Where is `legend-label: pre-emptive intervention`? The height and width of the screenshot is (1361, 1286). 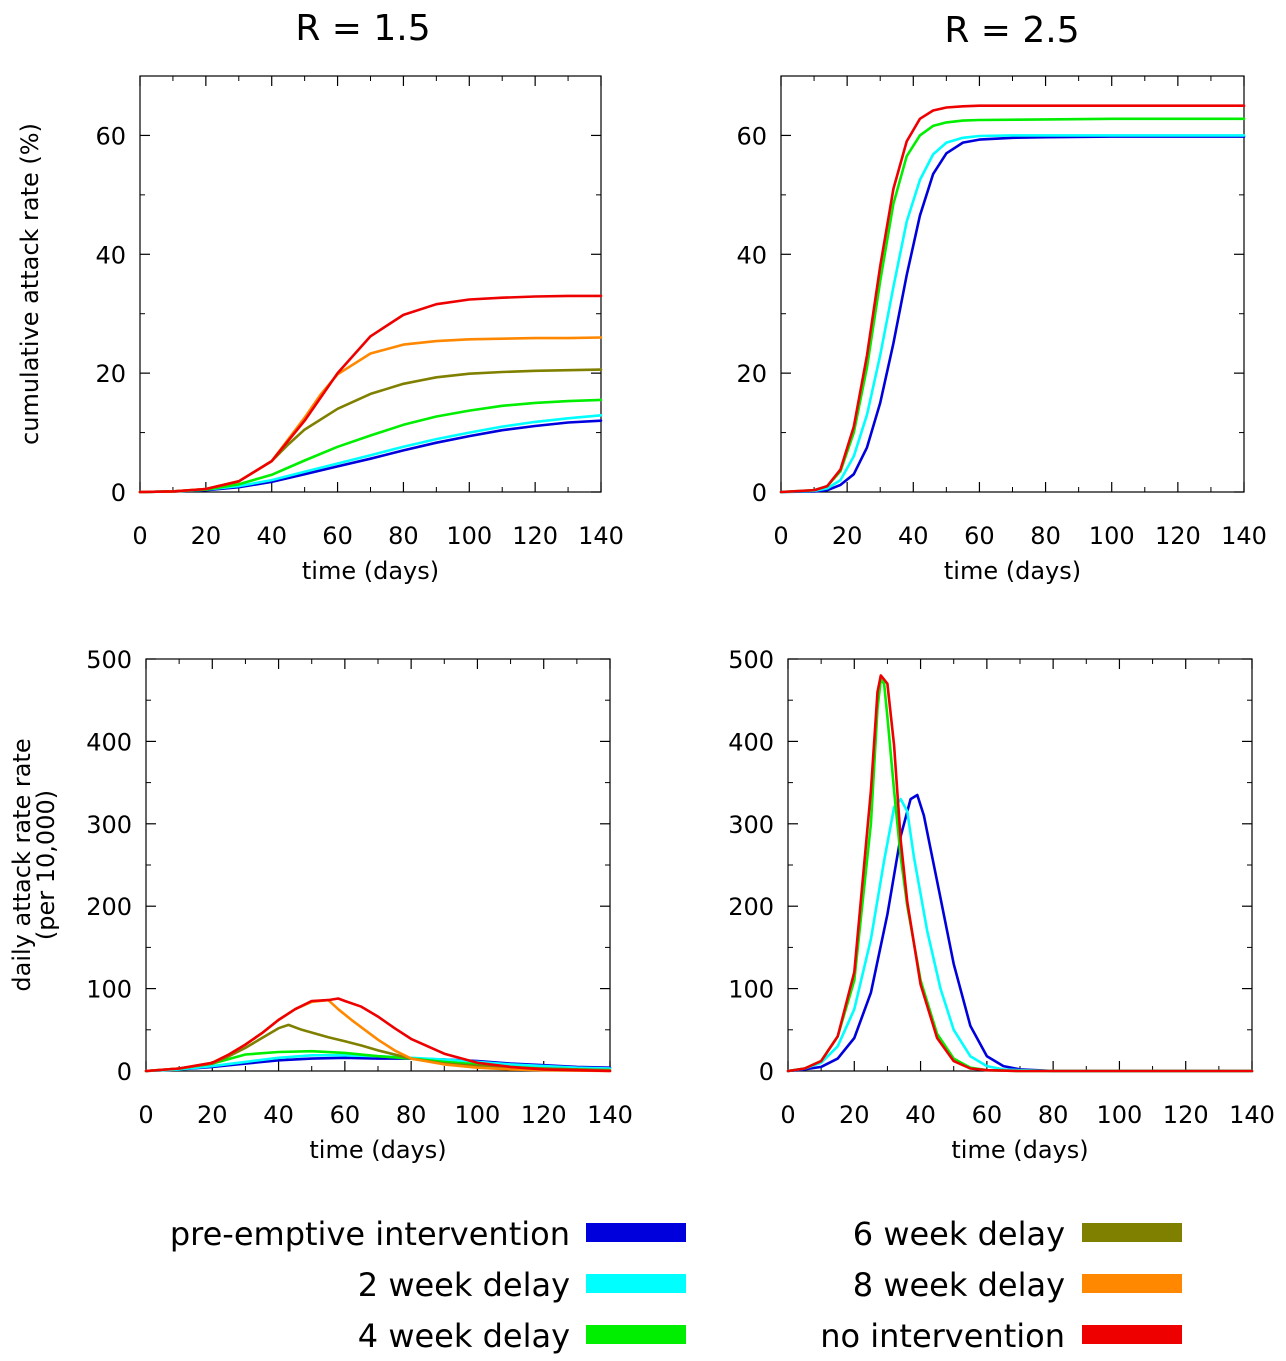 legend-label: pre-emptive intervention is located at coordinates (370, 1234).